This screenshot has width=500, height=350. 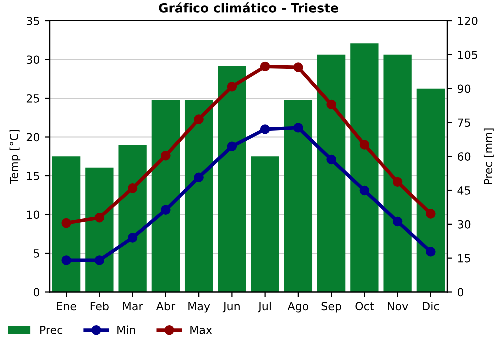 I want to click on y-axis-title: Temp [°C], so click(x=15, y=157).